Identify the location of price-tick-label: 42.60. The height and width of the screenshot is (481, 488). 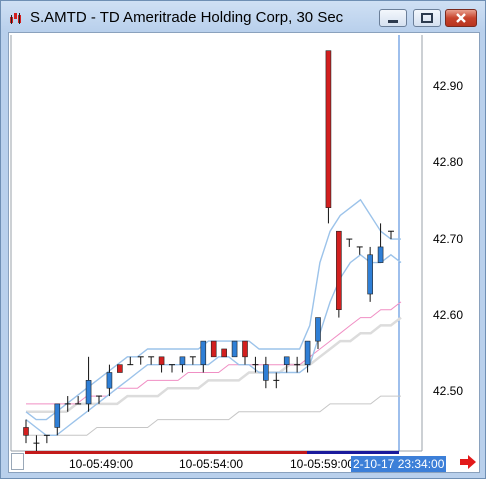
(448, 315).